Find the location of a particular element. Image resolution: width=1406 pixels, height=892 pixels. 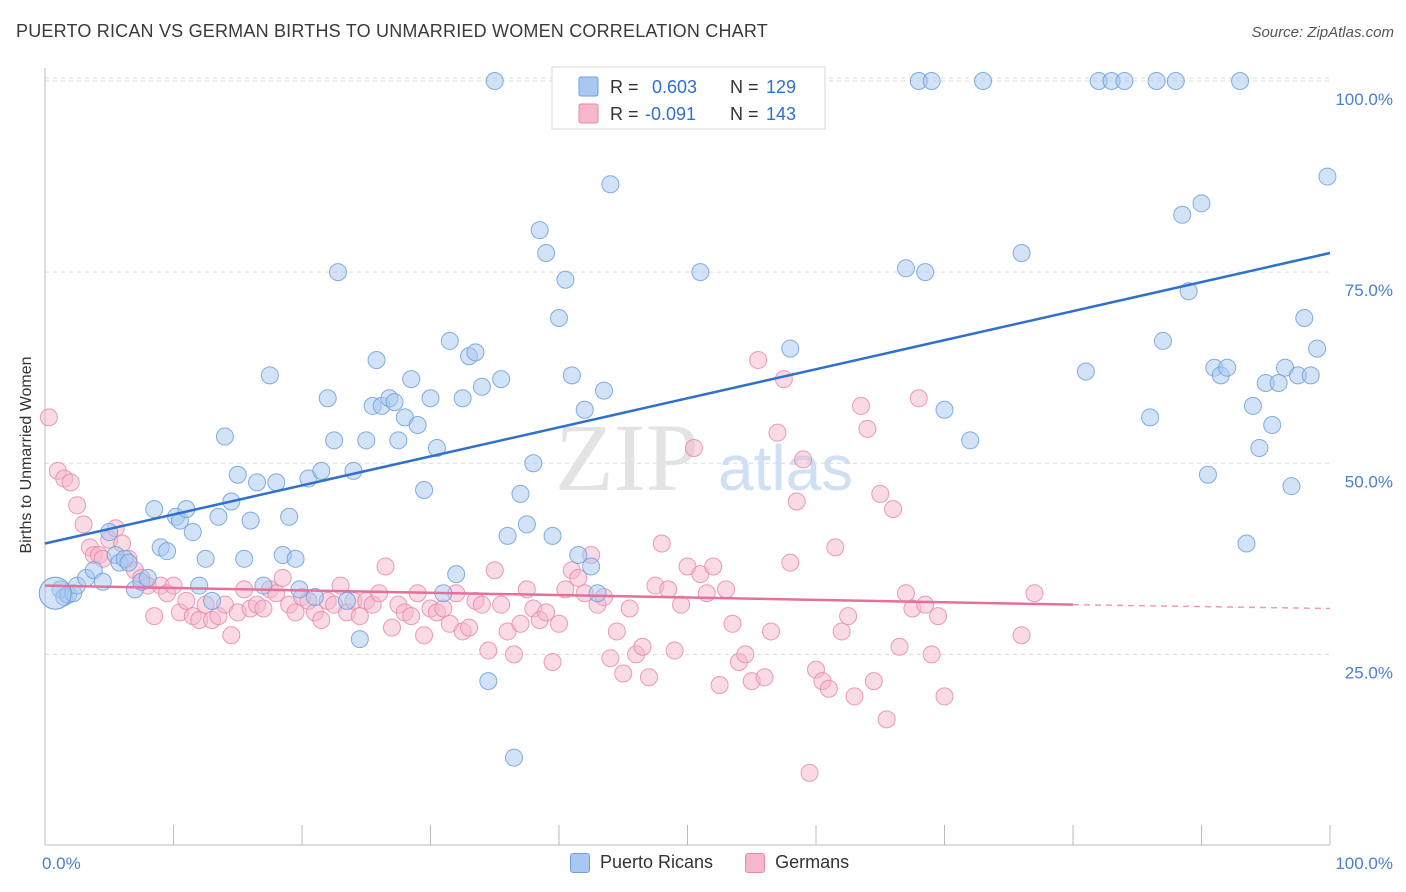

data-point-cluster is located at coordinates (55, 593).